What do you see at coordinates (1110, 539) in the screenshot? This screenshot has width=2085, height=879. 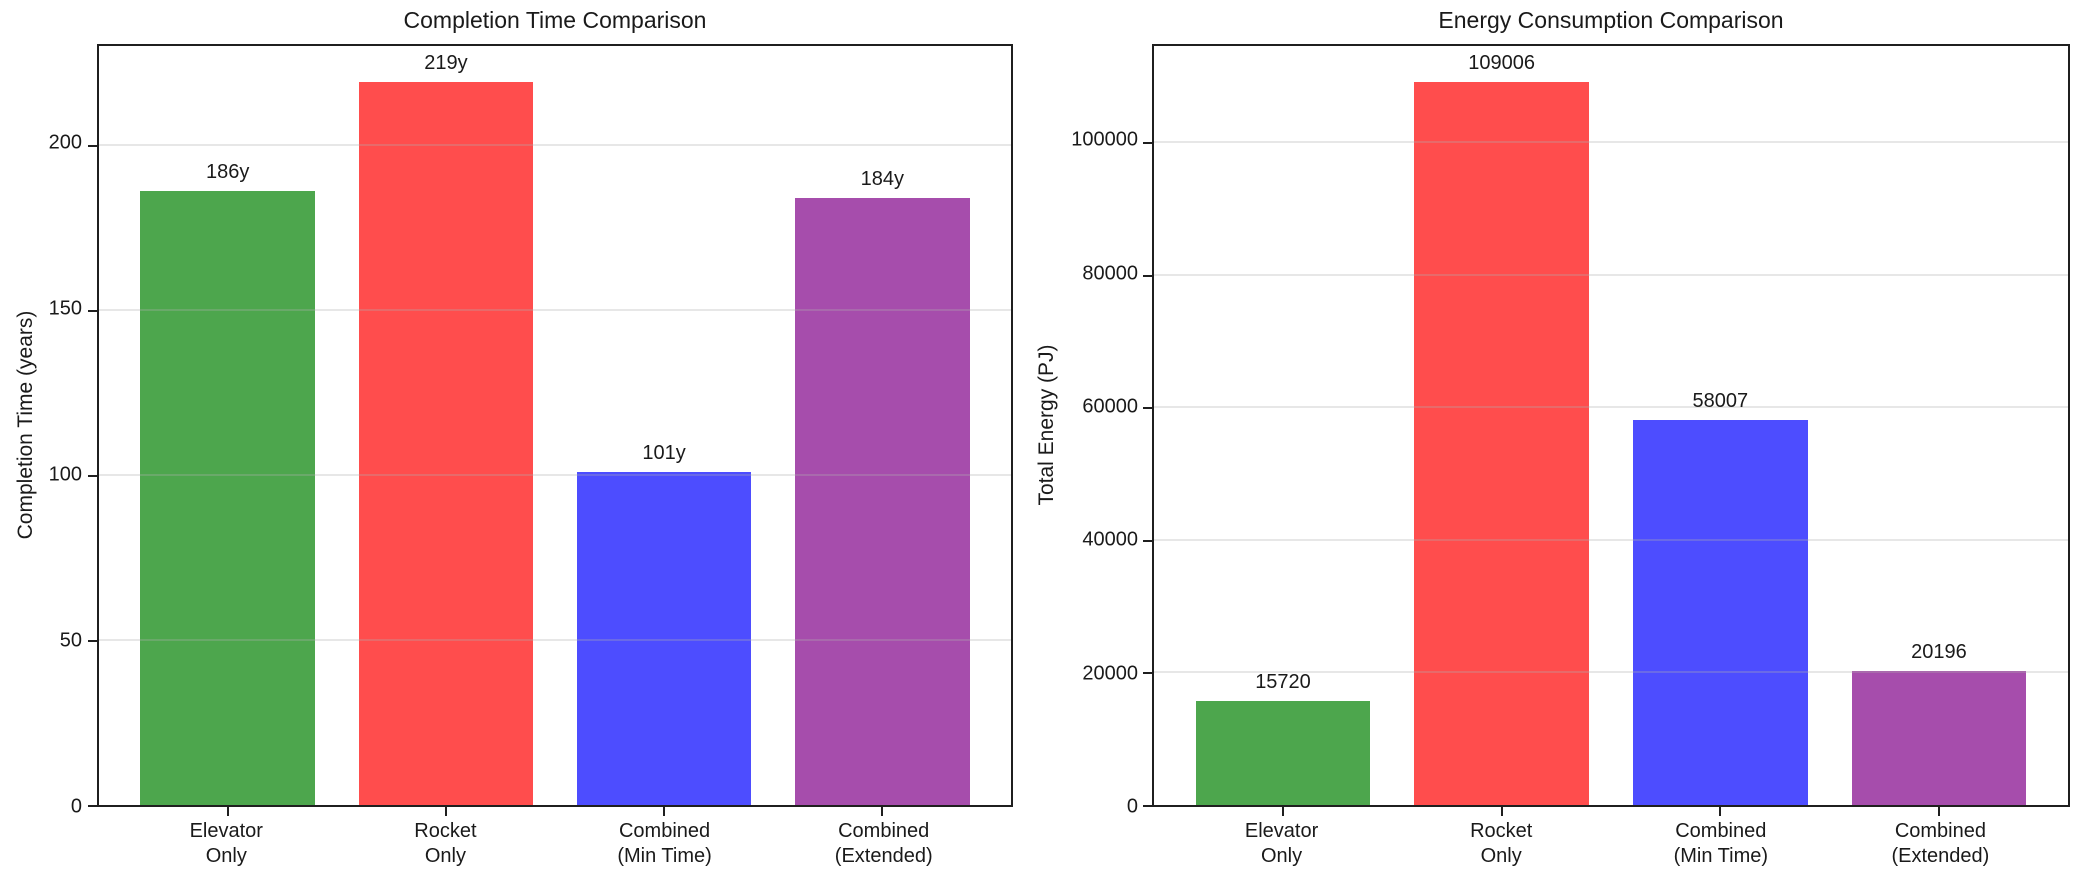 I see `y-tick-label: 40000` at bounding box center [1110, 539].